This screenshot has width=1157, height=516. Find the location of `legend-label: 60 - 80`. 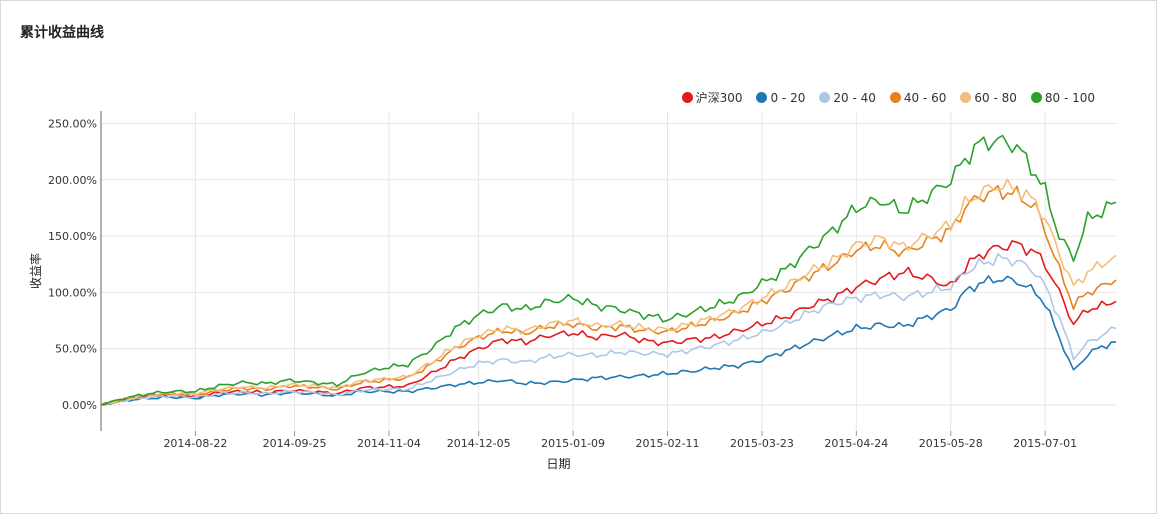

legend-label: 60 - 80 is located at coordinates (995, 97).